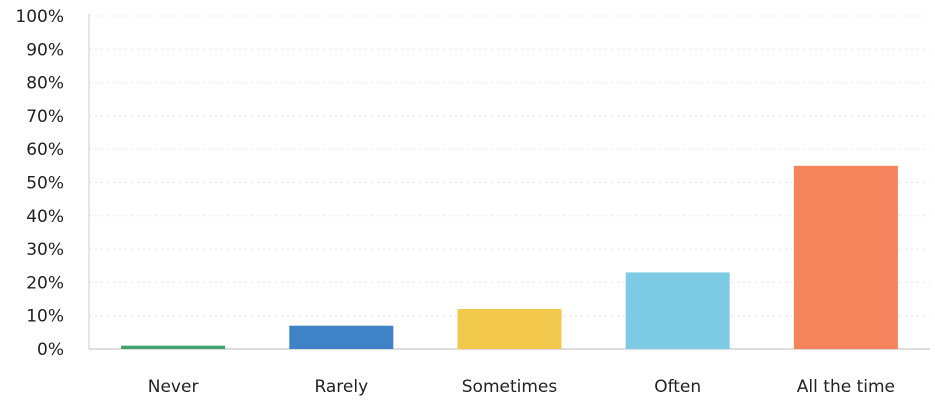 The image size is (935, 402). What do you see at coordinates (45, 50) in the screenshot?
I see `y-tick-label: 90%` at bounding box center [45, 50].